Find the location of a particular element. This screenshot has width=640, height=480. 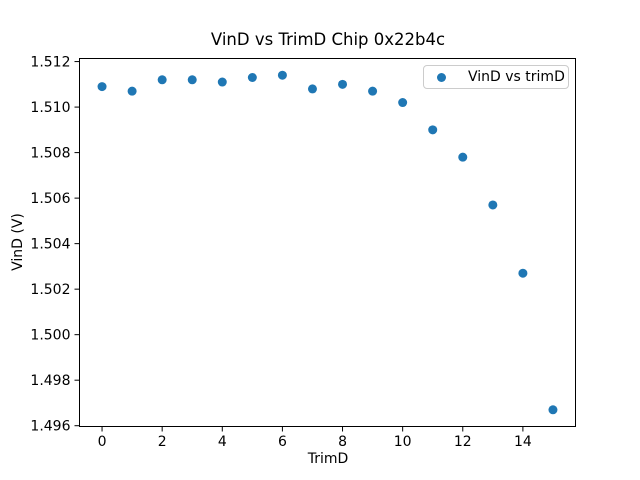

x-tick-label: 0 is located at coordinates (102, 442).